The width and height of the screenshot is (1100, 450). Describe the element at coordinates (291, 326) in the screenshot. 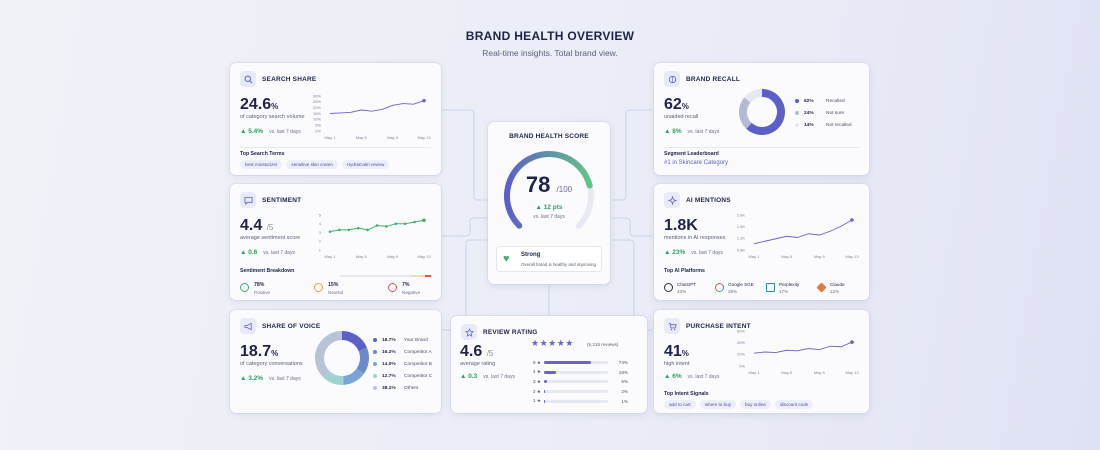

I see `card-title: SHARE OF VOICE` at that location.